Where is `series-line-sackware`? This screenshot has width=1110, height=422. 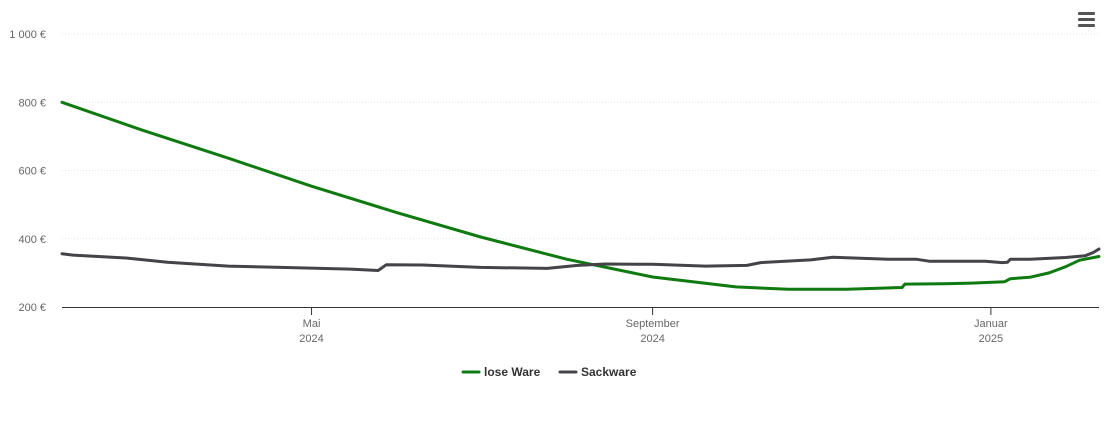 series-line-sackware is located at coordinates (580, 259).